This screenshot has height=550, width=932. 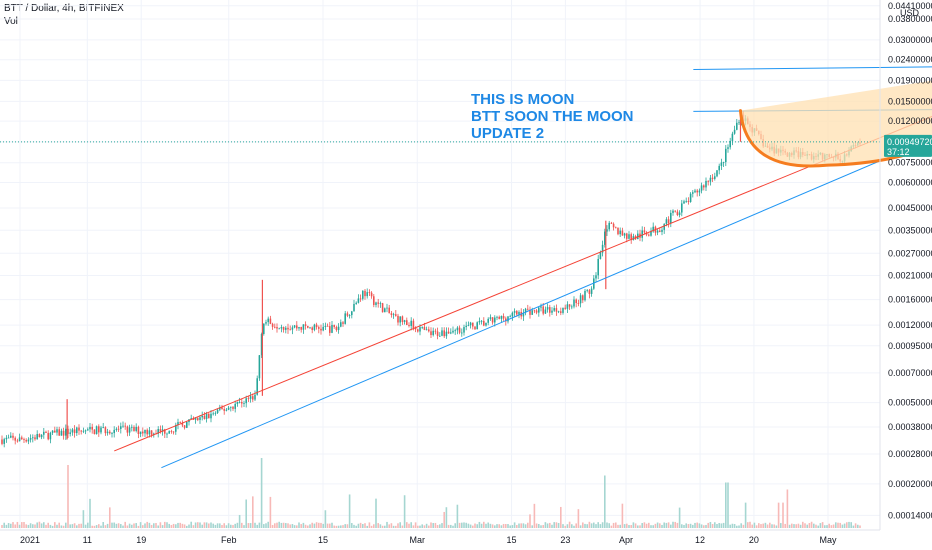 What do you see at coordinates (440, 537) in the screenshot?
I see `time-axis: 2021 11 19 Feb 15 Mar 15 23 Apr 12 20 May` at bounding box center [440, 537].